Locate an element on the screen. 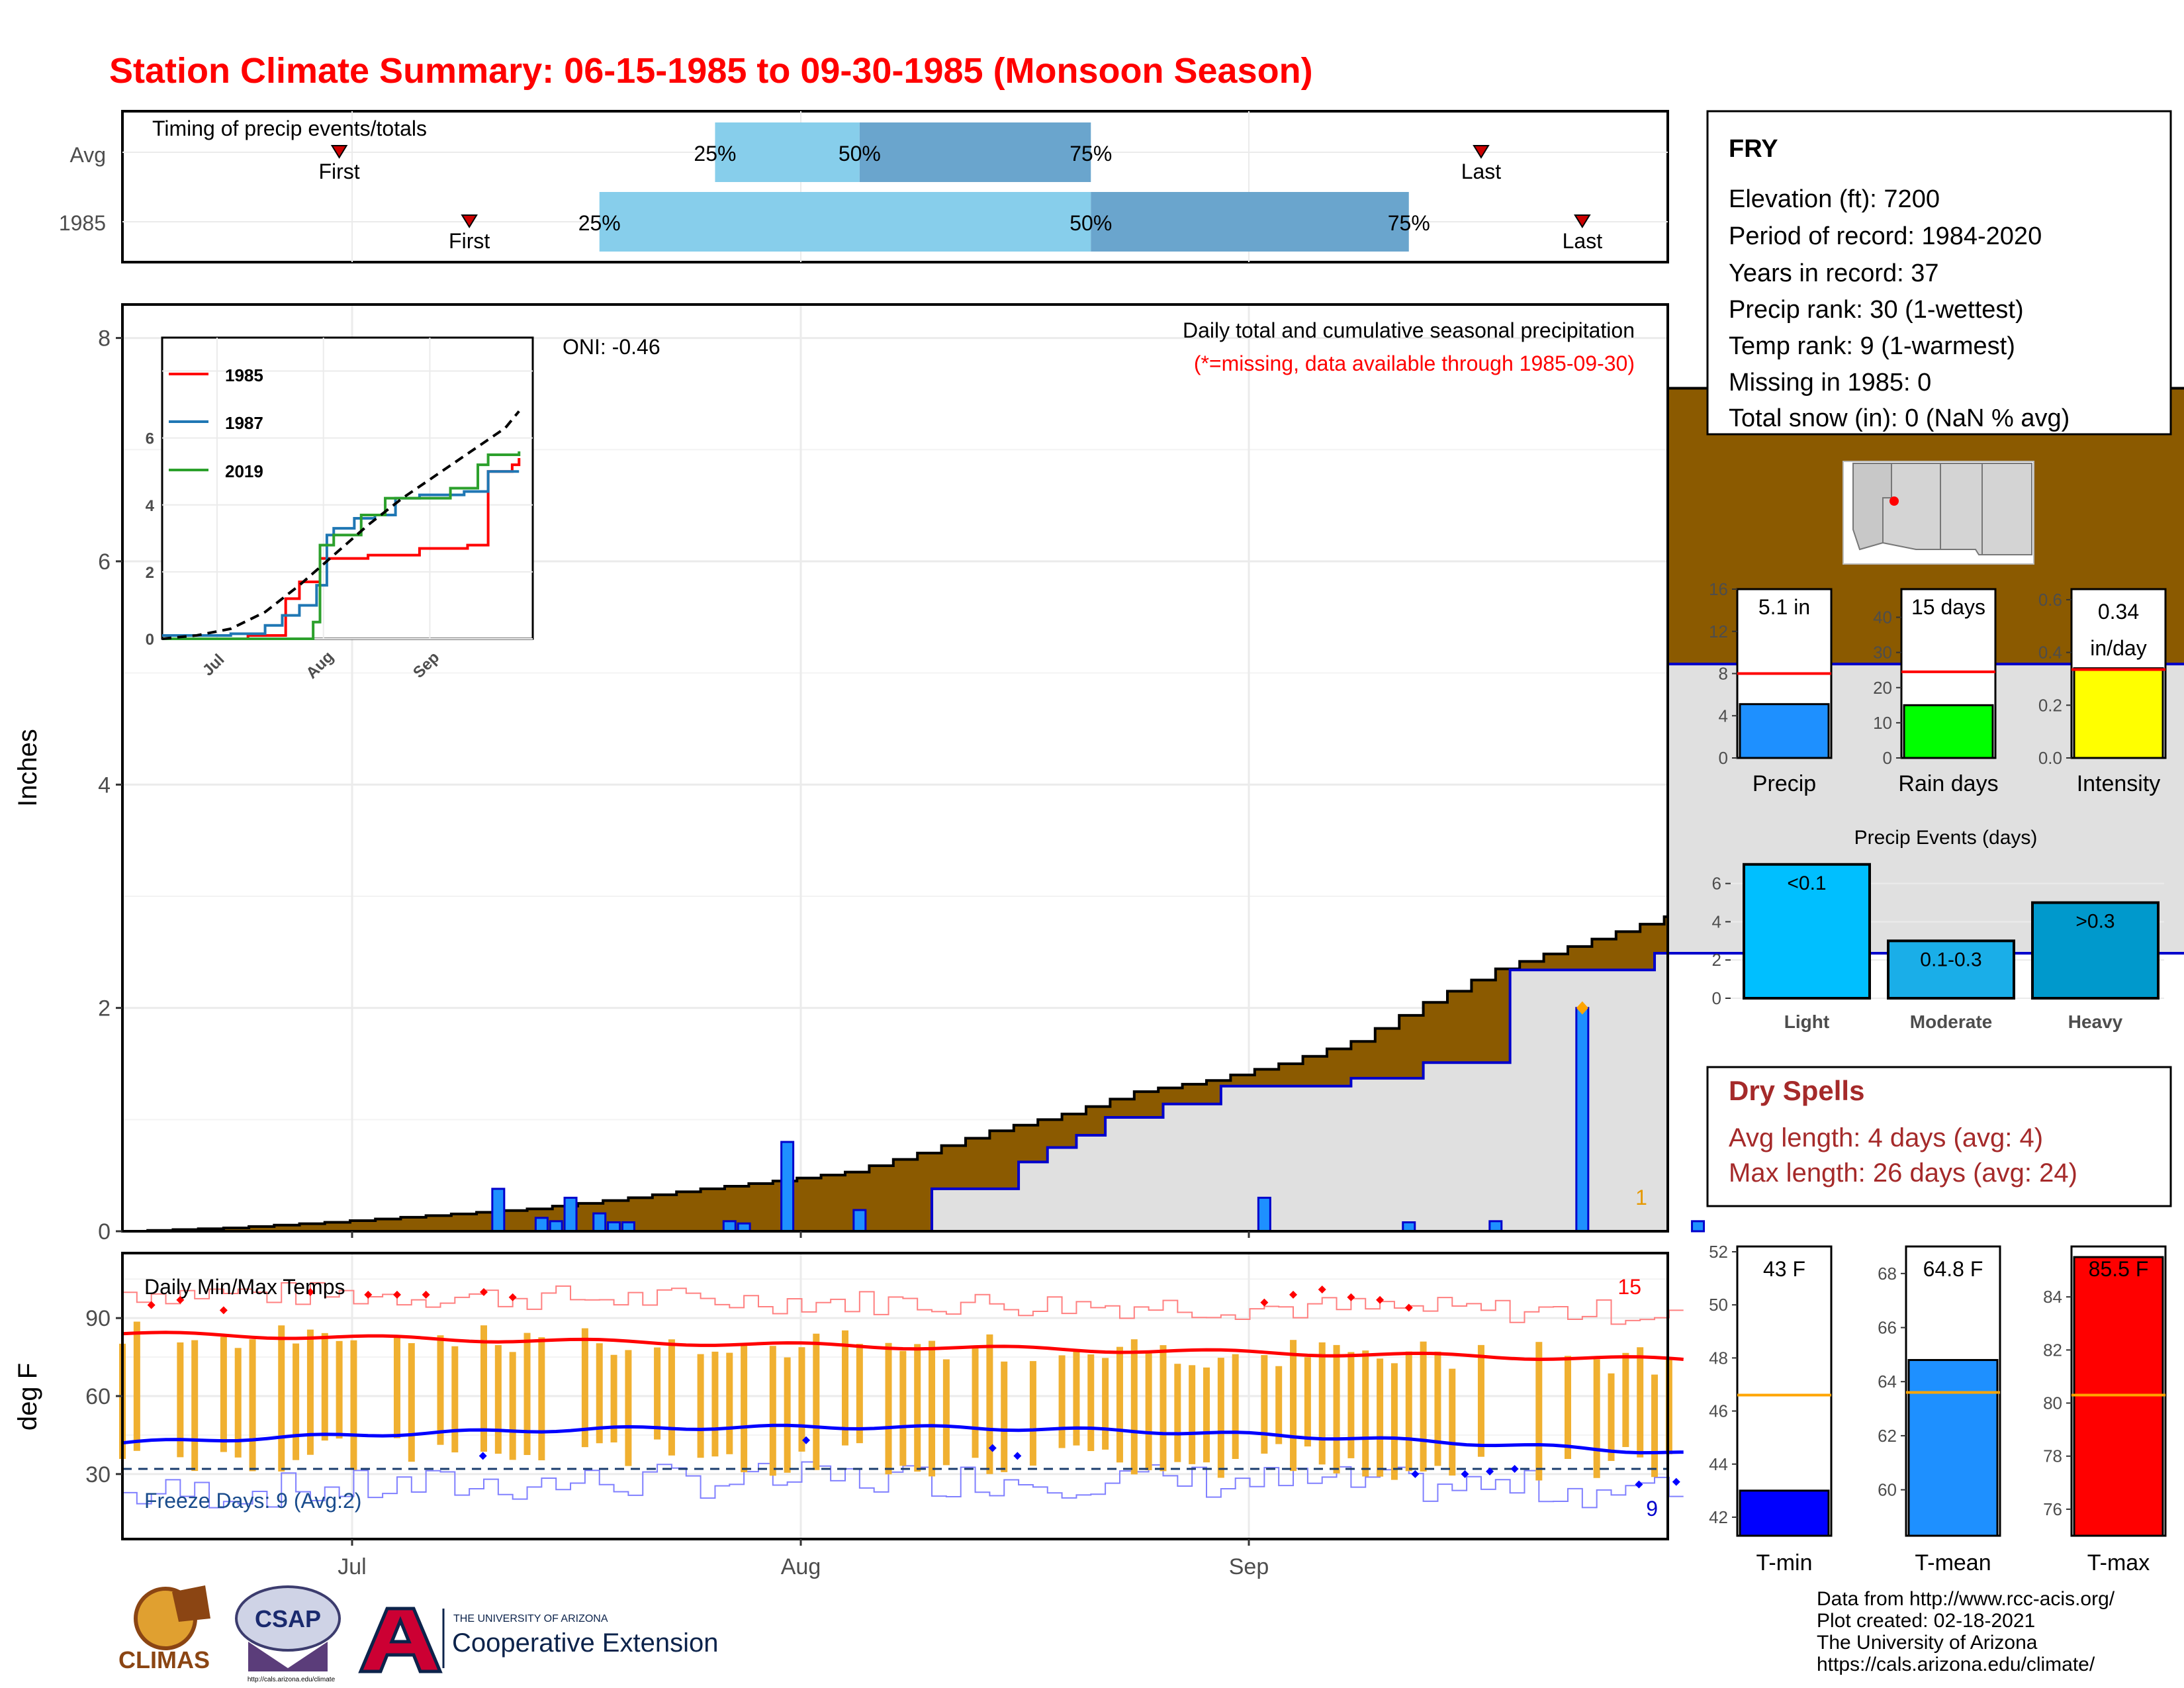  events-bar-light is located at coordinates (1807, 931).